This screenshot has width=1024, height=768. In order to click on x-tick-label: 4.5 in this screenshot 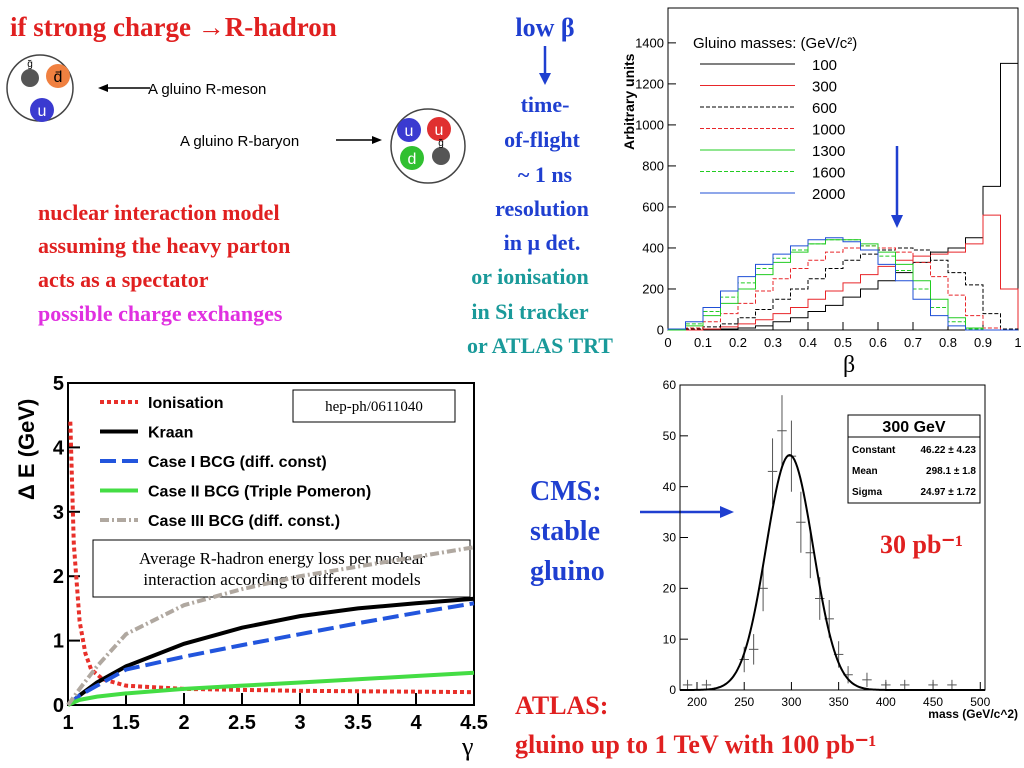, I will do `click(474, 723)`.